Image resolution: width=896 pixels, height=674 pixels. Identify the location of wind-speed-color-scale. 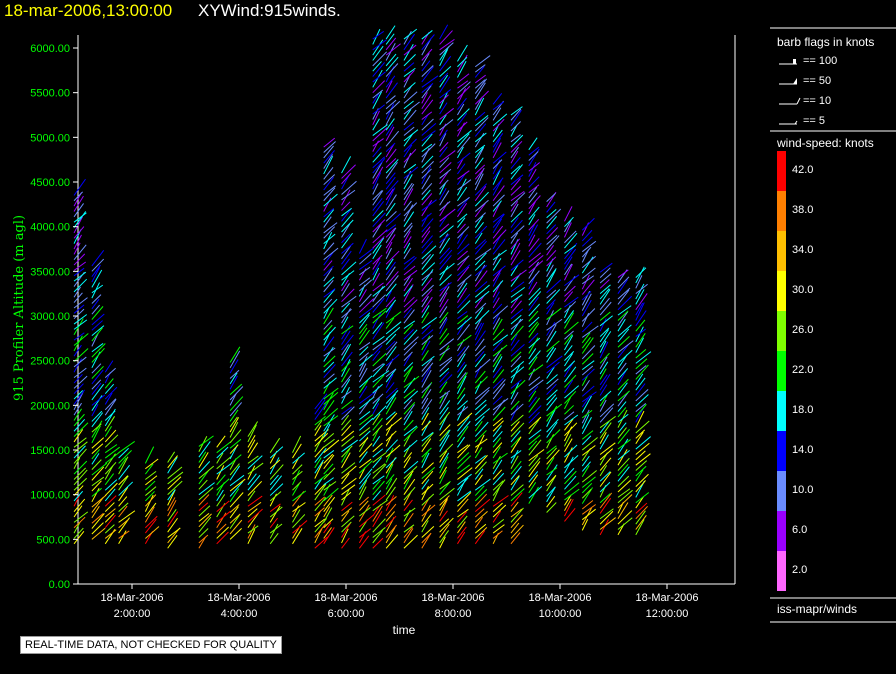
(781, 371).